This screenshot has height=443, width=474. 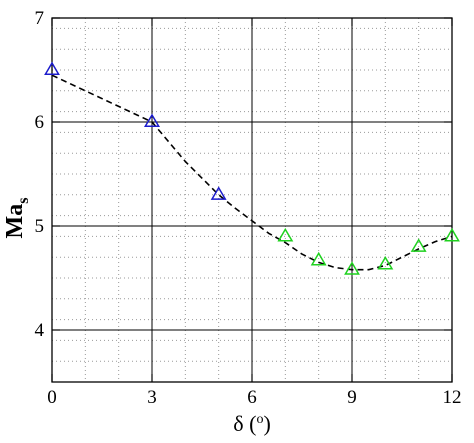 I want to click on x-tick-label: 6, so click(x=252, y=397).